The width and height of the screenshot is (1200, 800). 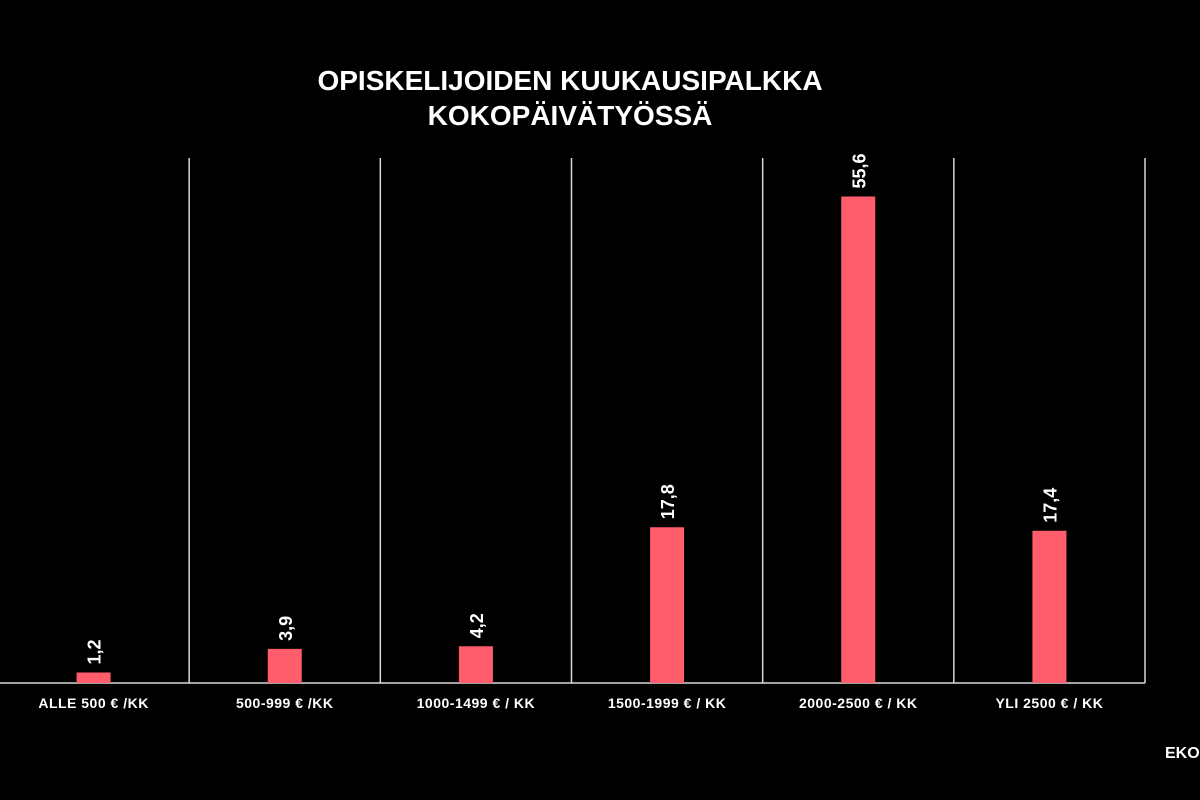 I want to click on data-label: 55,6, so click(x=859, y=170).